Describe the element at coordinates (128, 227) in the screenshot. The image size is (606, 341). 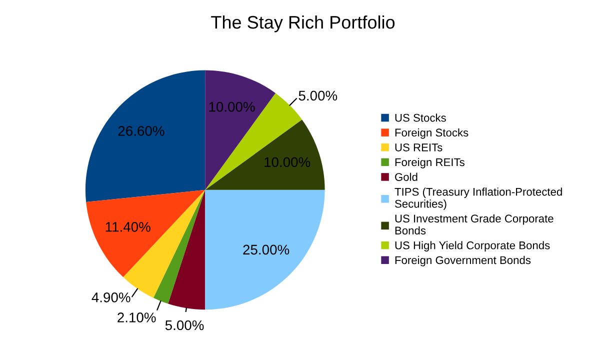
I see `data-label: 11.40%` at that location.